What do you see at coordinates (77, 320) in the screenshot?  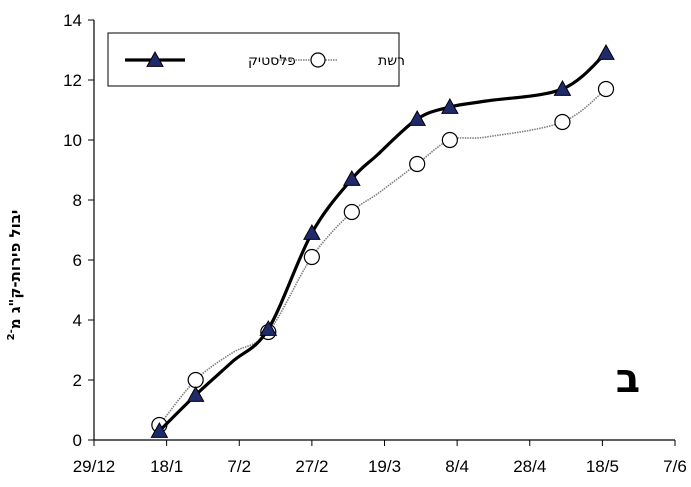 I see `y-tick-label: 4` at bounding box center [77, 320].